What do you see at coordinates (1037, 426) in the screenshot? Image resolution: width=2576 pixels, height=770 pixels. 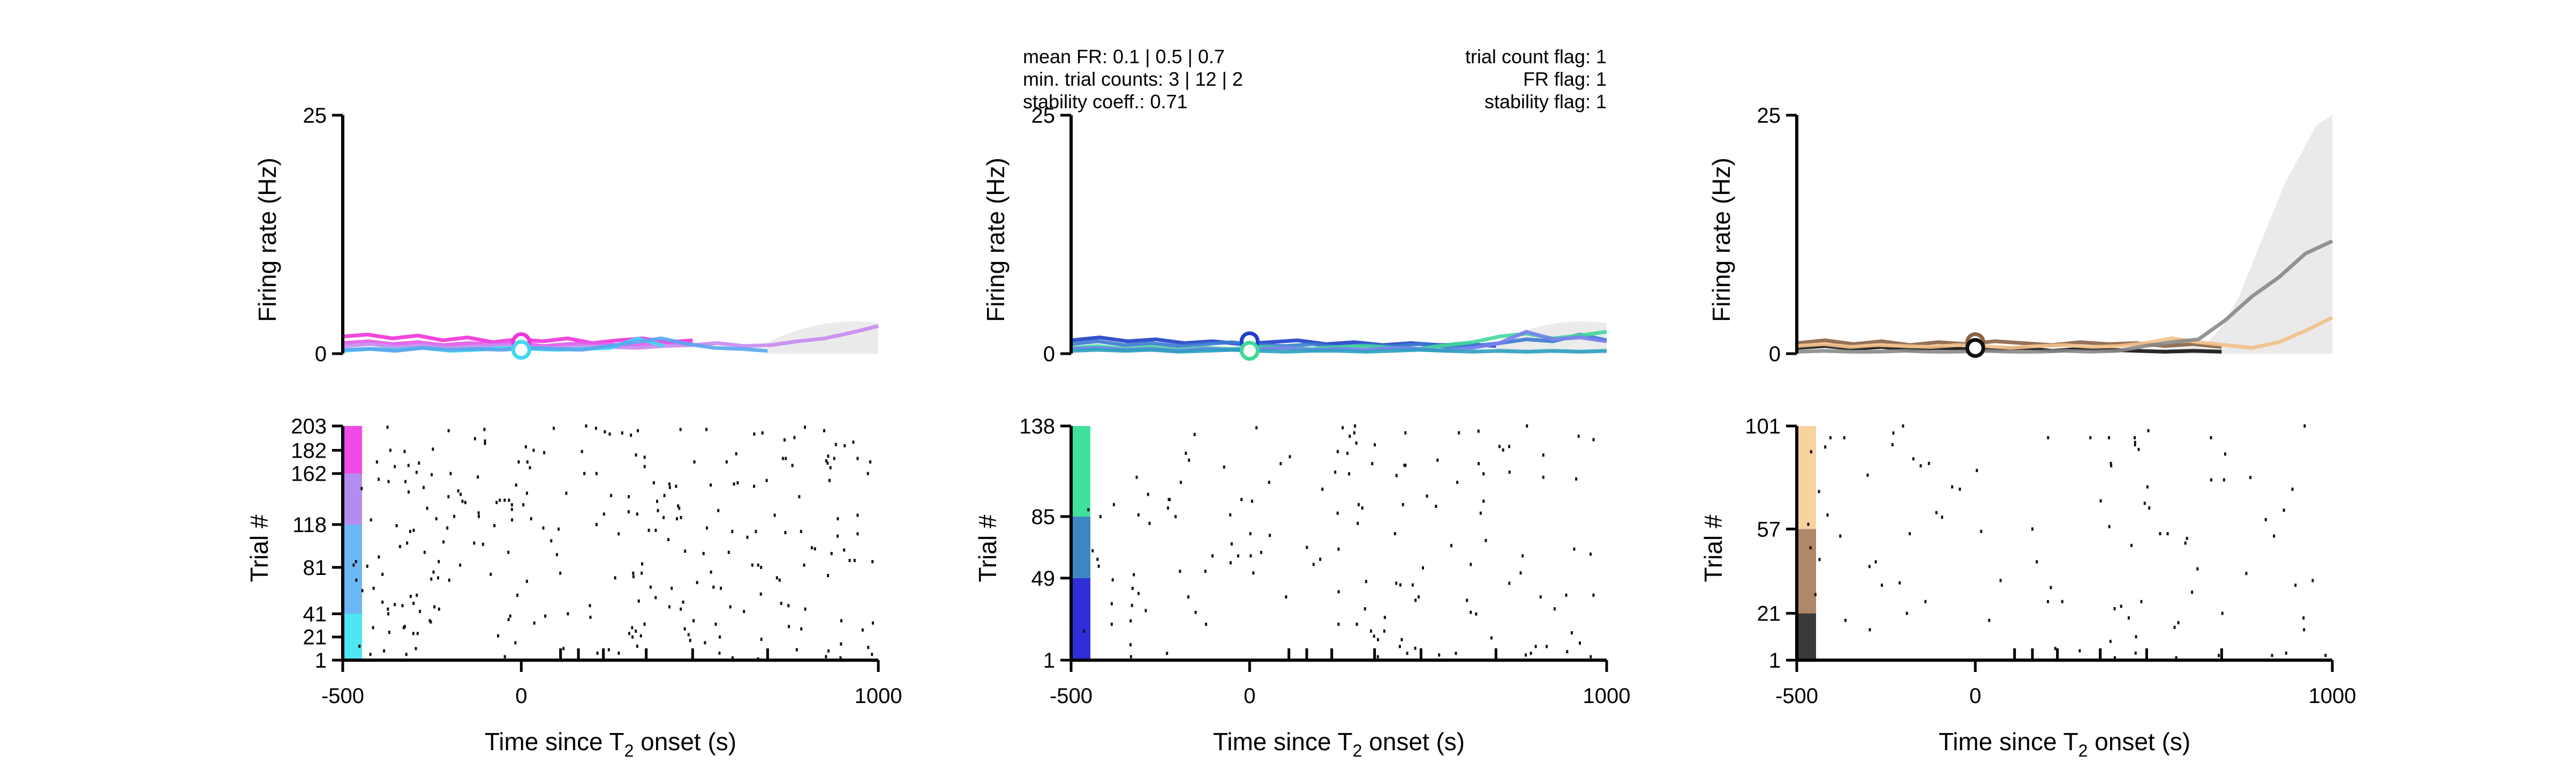 I see `trial-y-tick-label: 138` at bounding box center [1037, 426].